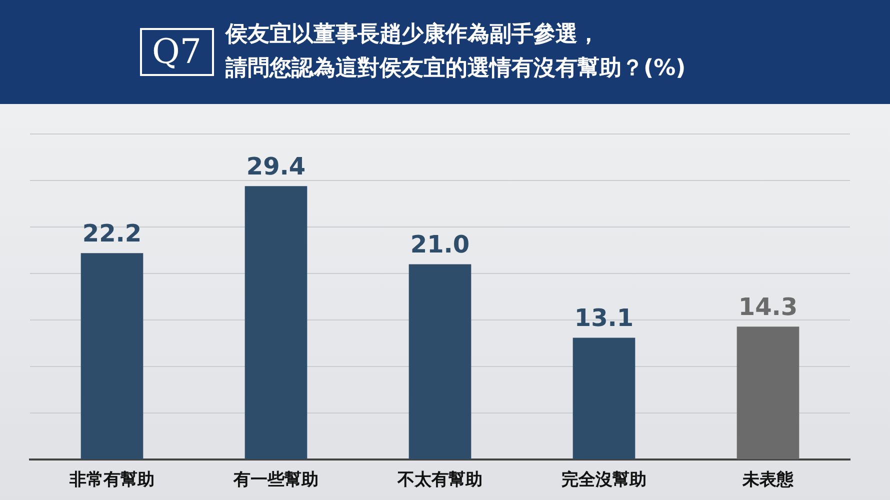  I want to click on x-tick-label: 完全沒幫助, so click(604, 480).